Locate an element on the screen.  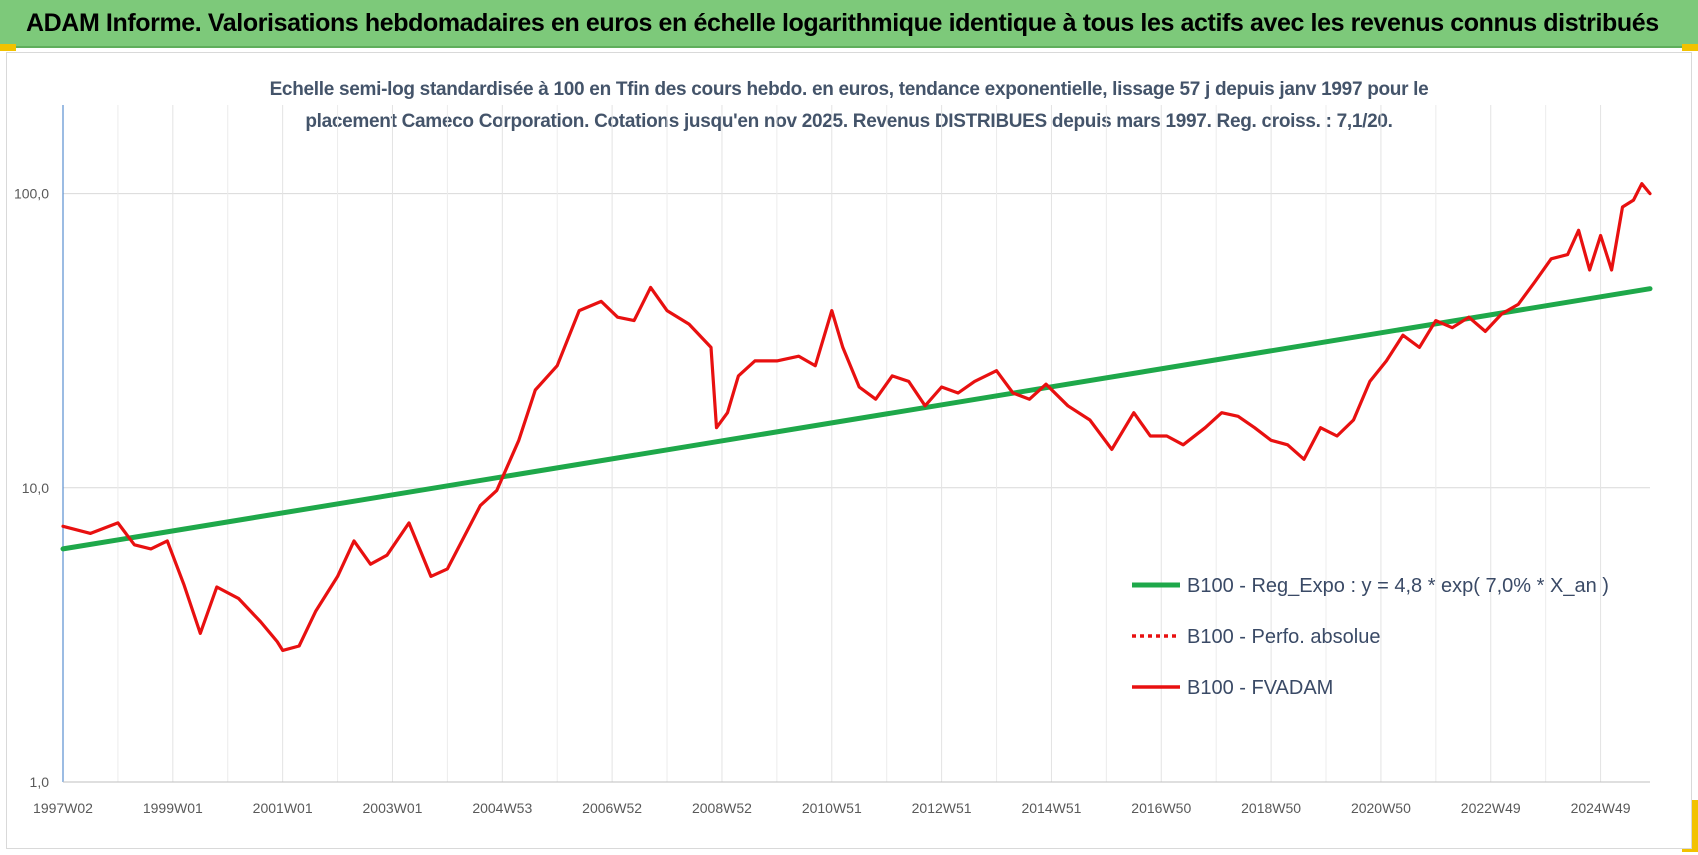
y-tick-label: 100,0 is located at coordinates (31, 194).